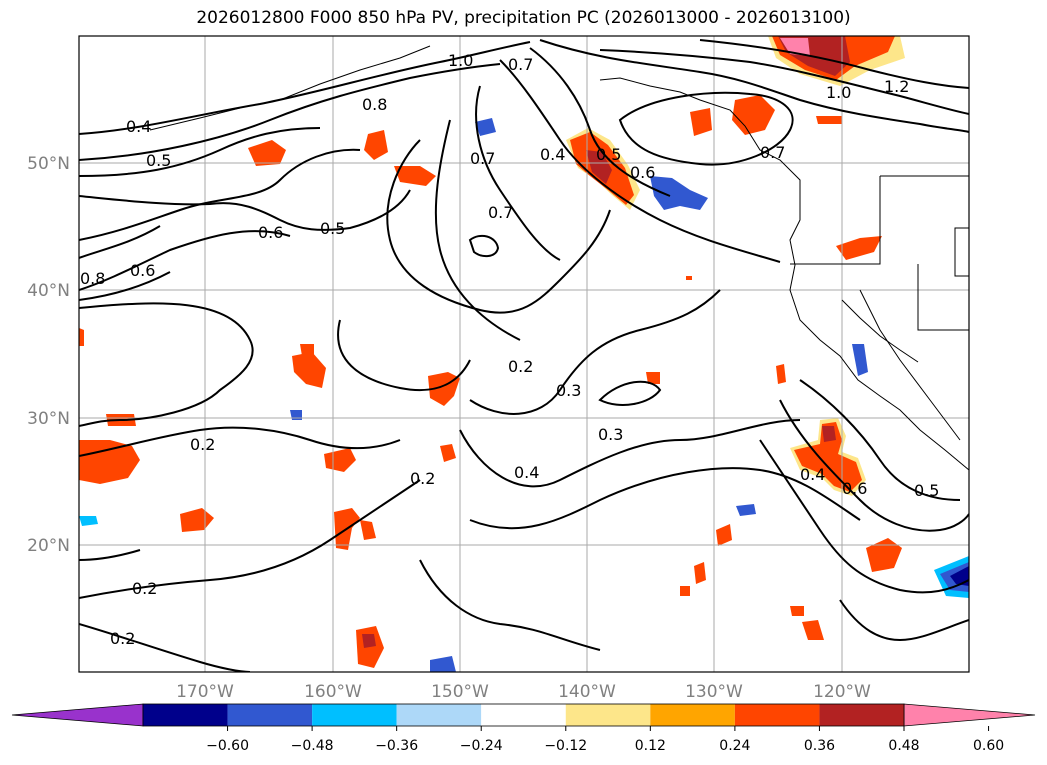 The width and height of the screenshot is (1047, 765). Describe the element at coordinates (734, 746) in the screenshot. I see `colorbar-tick-label: 0.24` at that location.